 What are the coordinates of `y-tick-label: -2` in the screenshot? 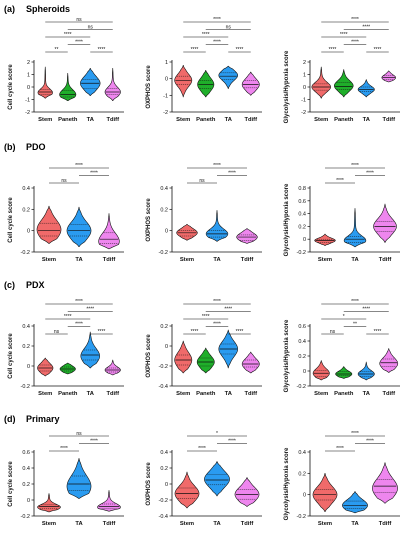 It's located at (165, 113).